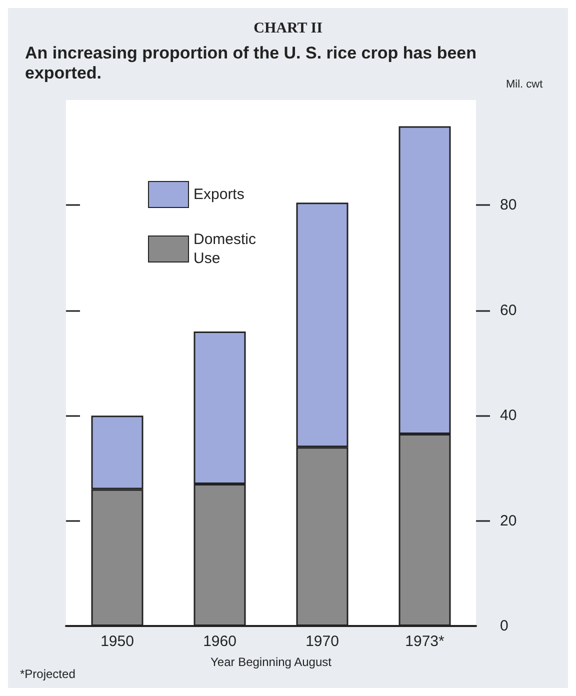  Describe the element at coordinates (504, 626) in the screenshot. I see `y-tick-label: 0` at that location.